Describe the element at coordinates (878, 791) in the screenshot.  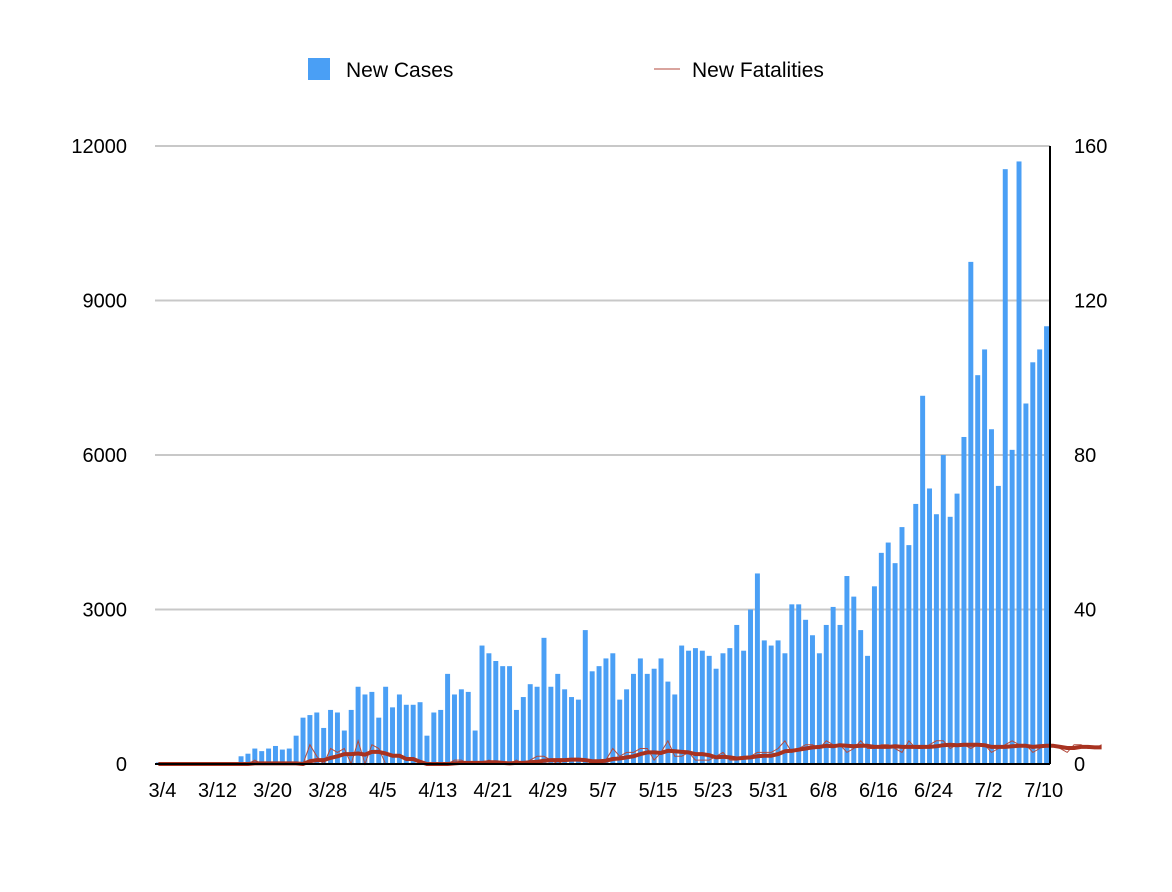
I see `x-tick-label: 6/16` at that location.